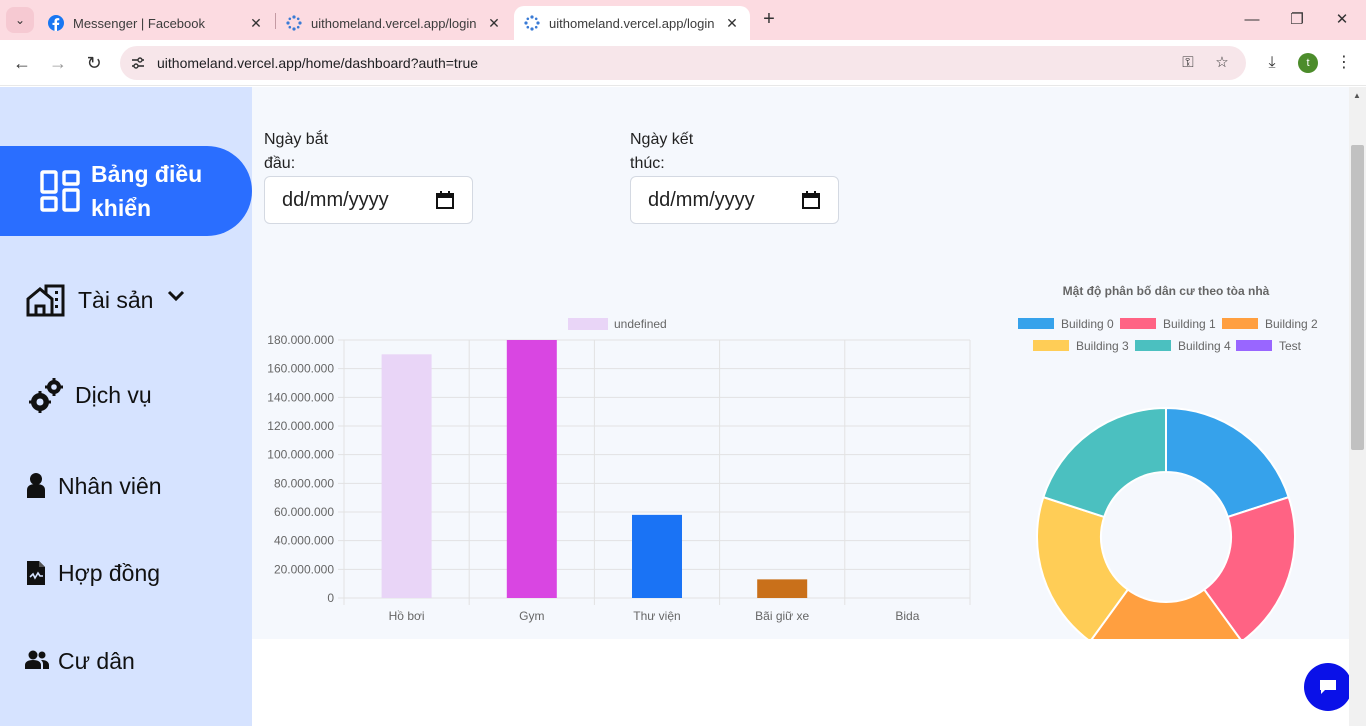 The height and width of the screenshot is (726, 1366). Describe the element at coordinates (1087, 324) in the screenshot. I see `legend-label: Building 0` at that location.